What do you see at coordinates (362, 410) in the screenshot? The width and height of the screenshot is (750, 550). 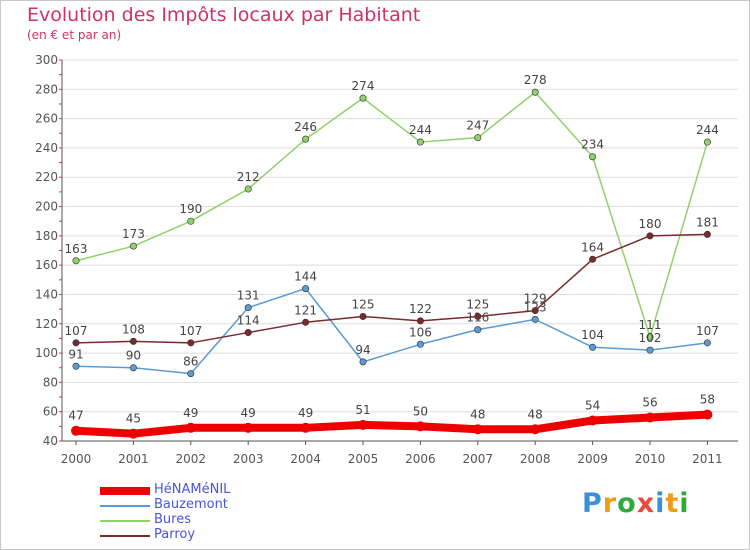 I see `data-label: 51` at bounding box center [362, 410].